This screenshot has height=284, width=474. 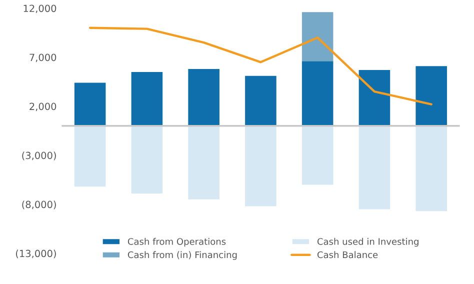 I want to click on y-tick-label: 7,000, so click(x=43, y=58).